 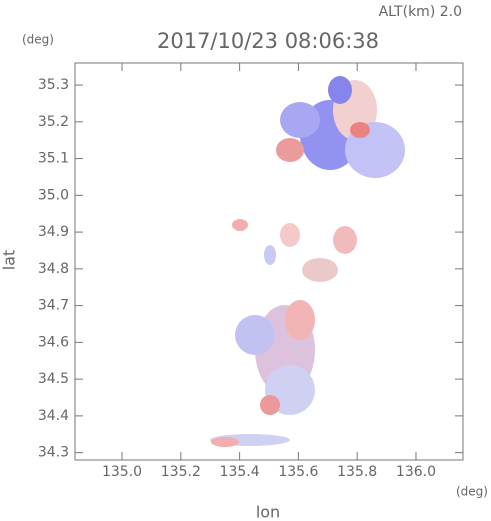 What do you see at coordinates (416, 472) in the screenshot?
I see `x-tick-label: 136.0` at bounding box center [416, 472].